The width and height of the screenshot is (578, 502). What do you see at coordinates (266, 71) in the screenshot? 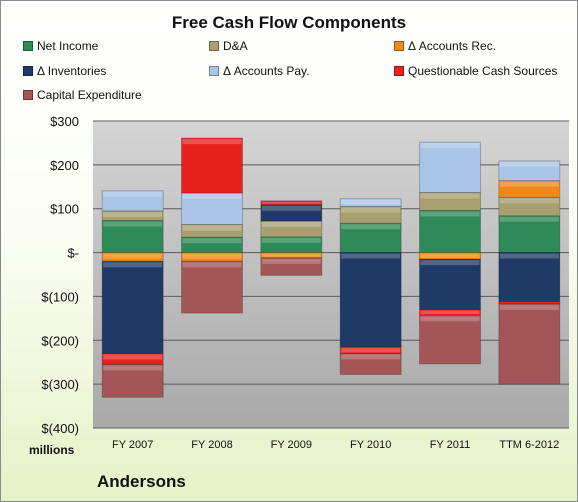
I see `legend-label: Δ Accounts Pay.` at bounding box center [266, 71].